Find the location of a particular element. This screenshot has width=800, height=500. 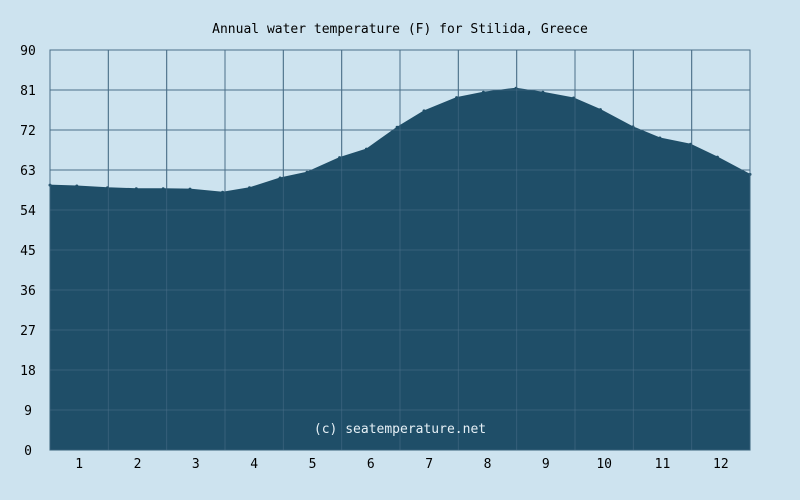

y-tick-label: 45 is located at coordinates (28, 251).